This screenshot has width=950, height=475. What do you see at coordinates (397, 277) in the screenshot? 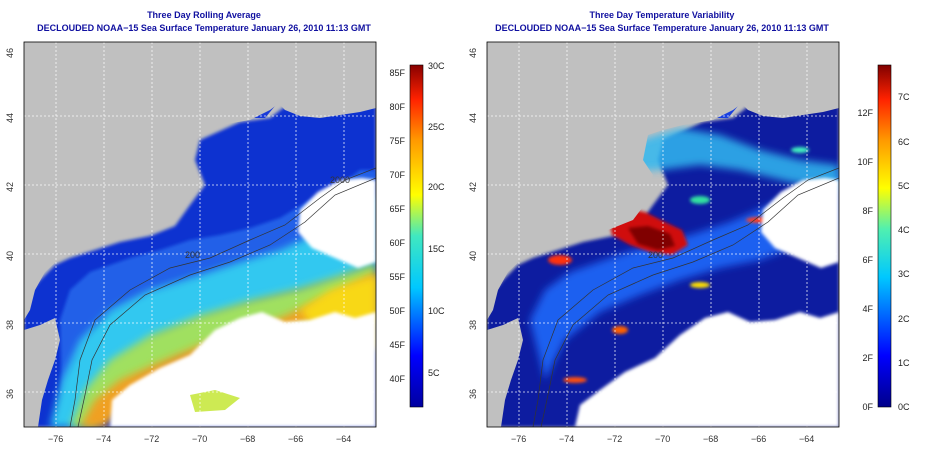
I see `left-cb-f-tick: 55F` at bounding box center [397, 277].